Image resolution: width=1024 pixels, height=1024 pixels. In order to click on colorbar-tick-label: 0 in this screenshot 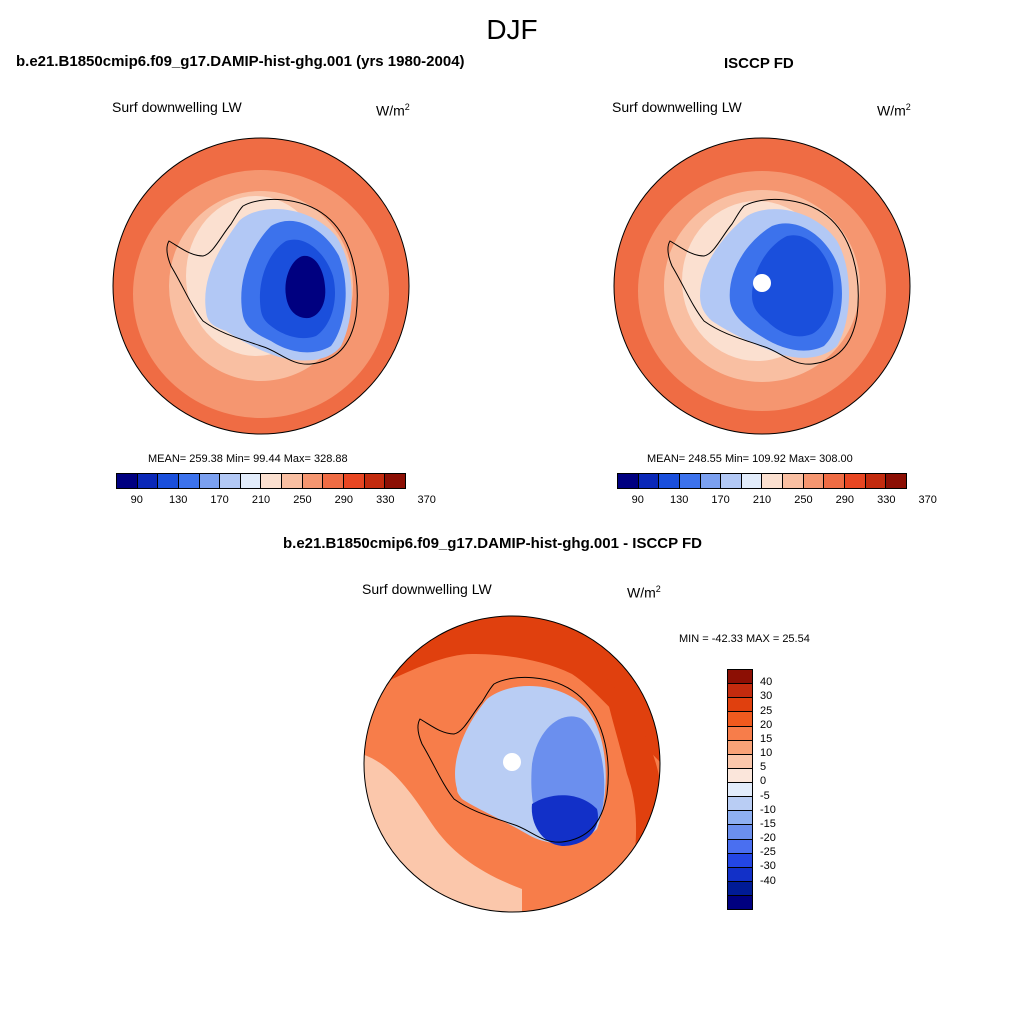, I will do `click(763, 781)`.